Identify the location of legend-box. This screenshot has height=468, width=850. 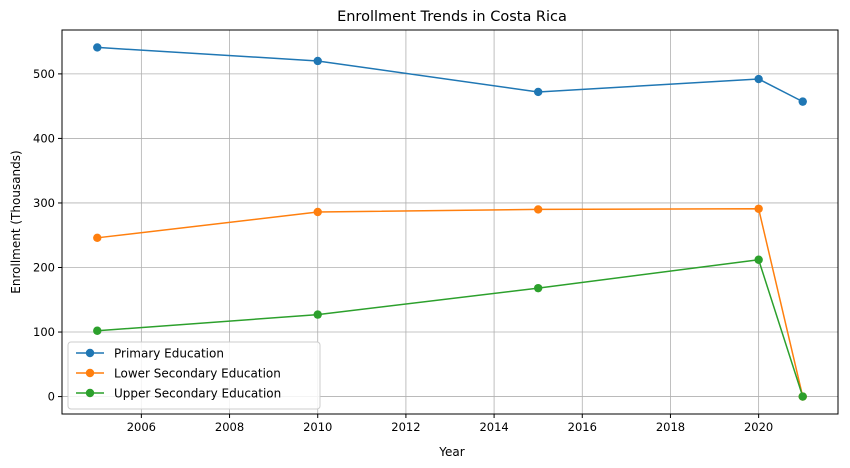
(194, 375).